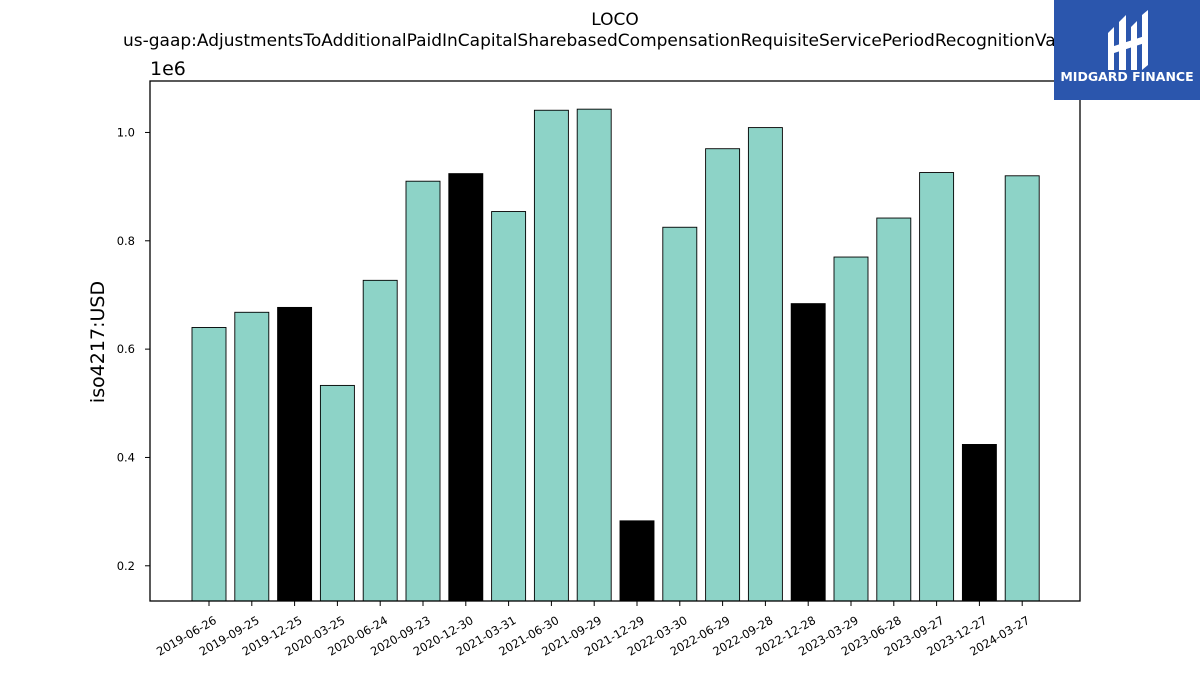 This screenshot has height=675, width=1200. I want to click on logo: MIDGARD FINANCE, so click(1127, 50).